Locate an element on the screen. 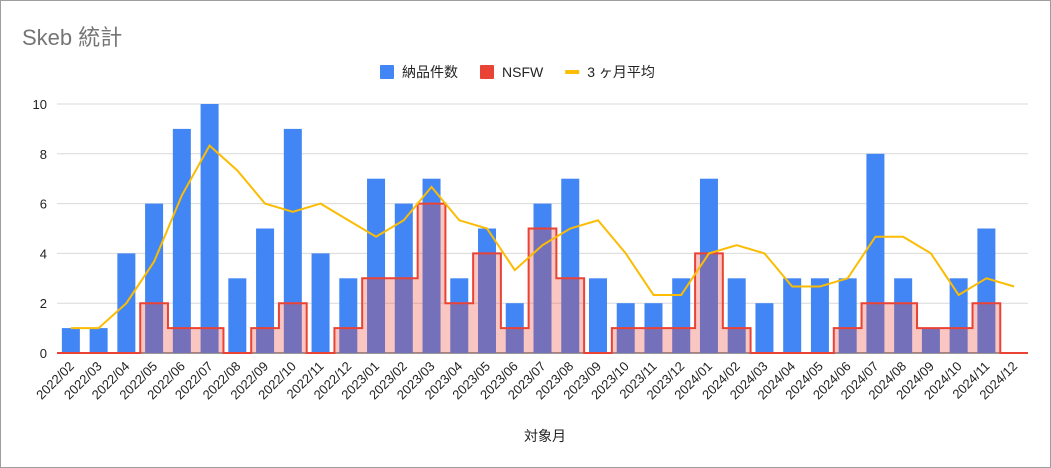  bar-2023/09 is located at coordinates (597, 315).